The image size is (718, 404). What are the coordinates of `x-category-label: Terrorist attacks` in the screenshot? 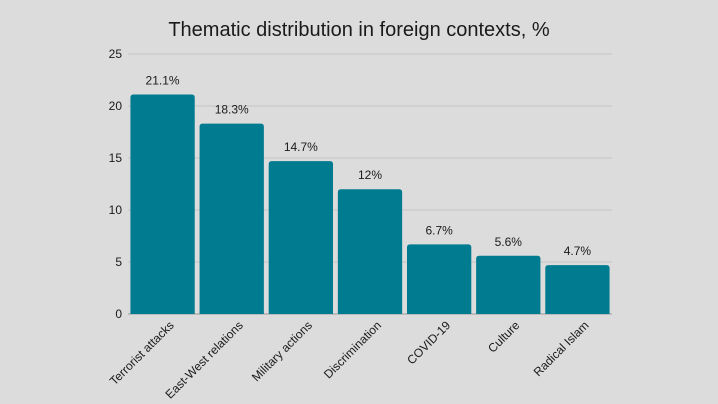 It's located at (142, 353).